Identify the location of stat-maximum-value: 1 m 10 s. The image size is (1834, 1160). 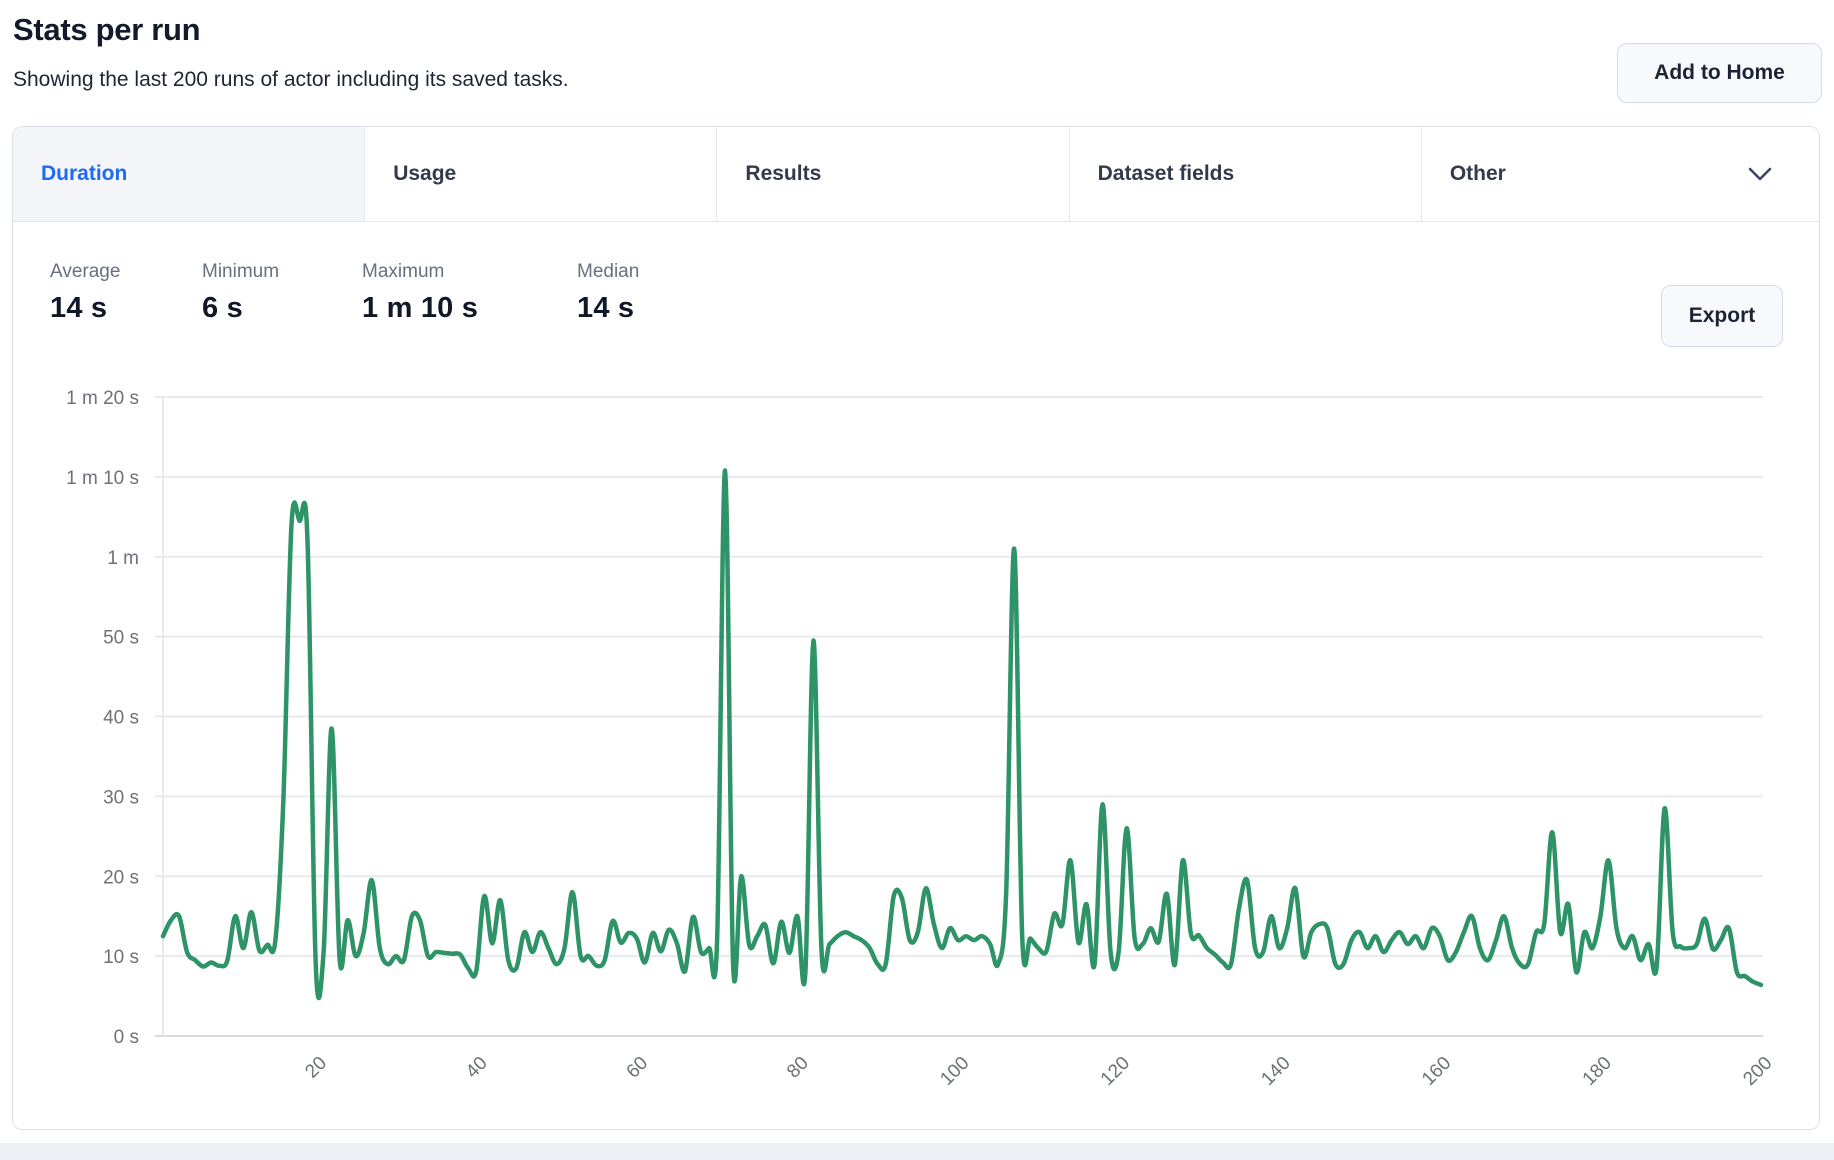
(420, 308).